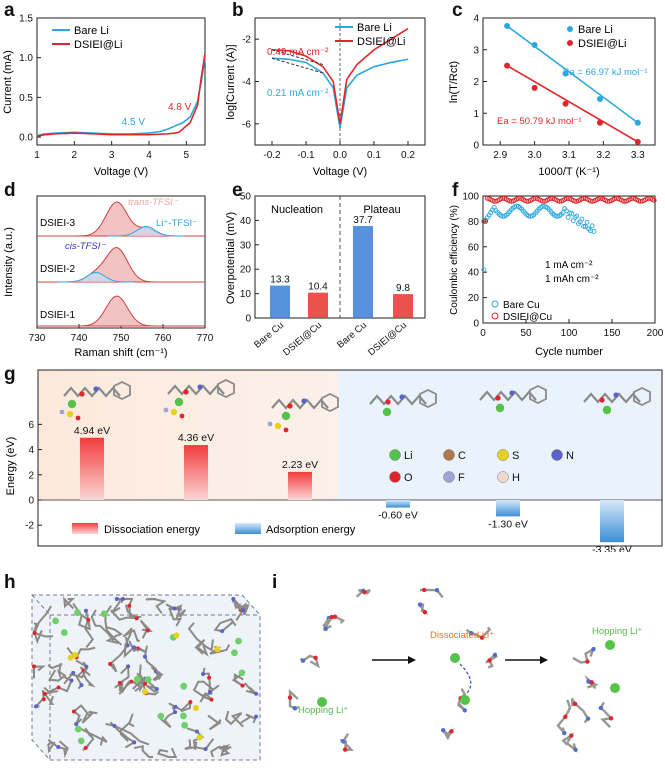 The height and width of the screenshot is (768, 665). What do you see at coordinates (318, 287) in the screenshot?
I see `bar-value-label: 10.4` at bounding box center [318, 287].